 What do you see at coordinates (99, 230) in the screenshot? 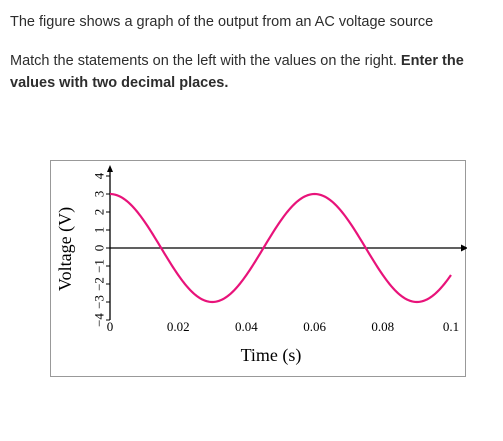
I see `y-tick-label: 1` at bounding box center [99, 230].